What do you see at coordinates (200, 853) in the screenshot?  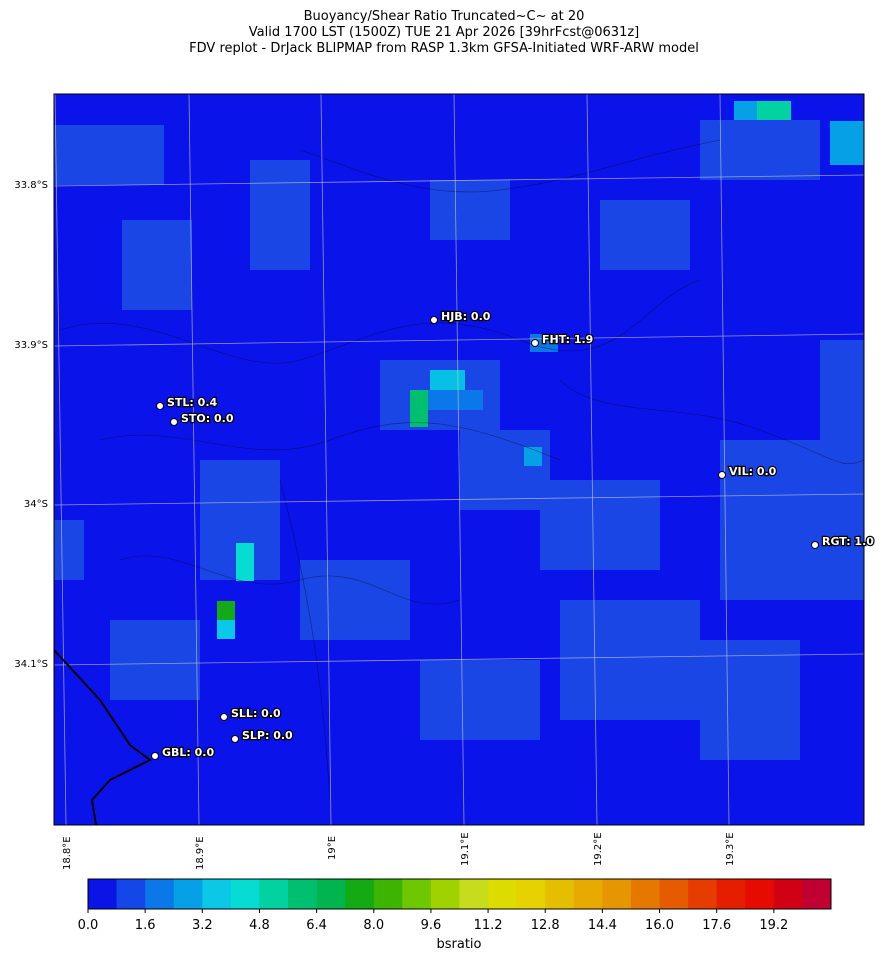 I see `lon-label: 18.9°E` at bounding box center [200, 853].